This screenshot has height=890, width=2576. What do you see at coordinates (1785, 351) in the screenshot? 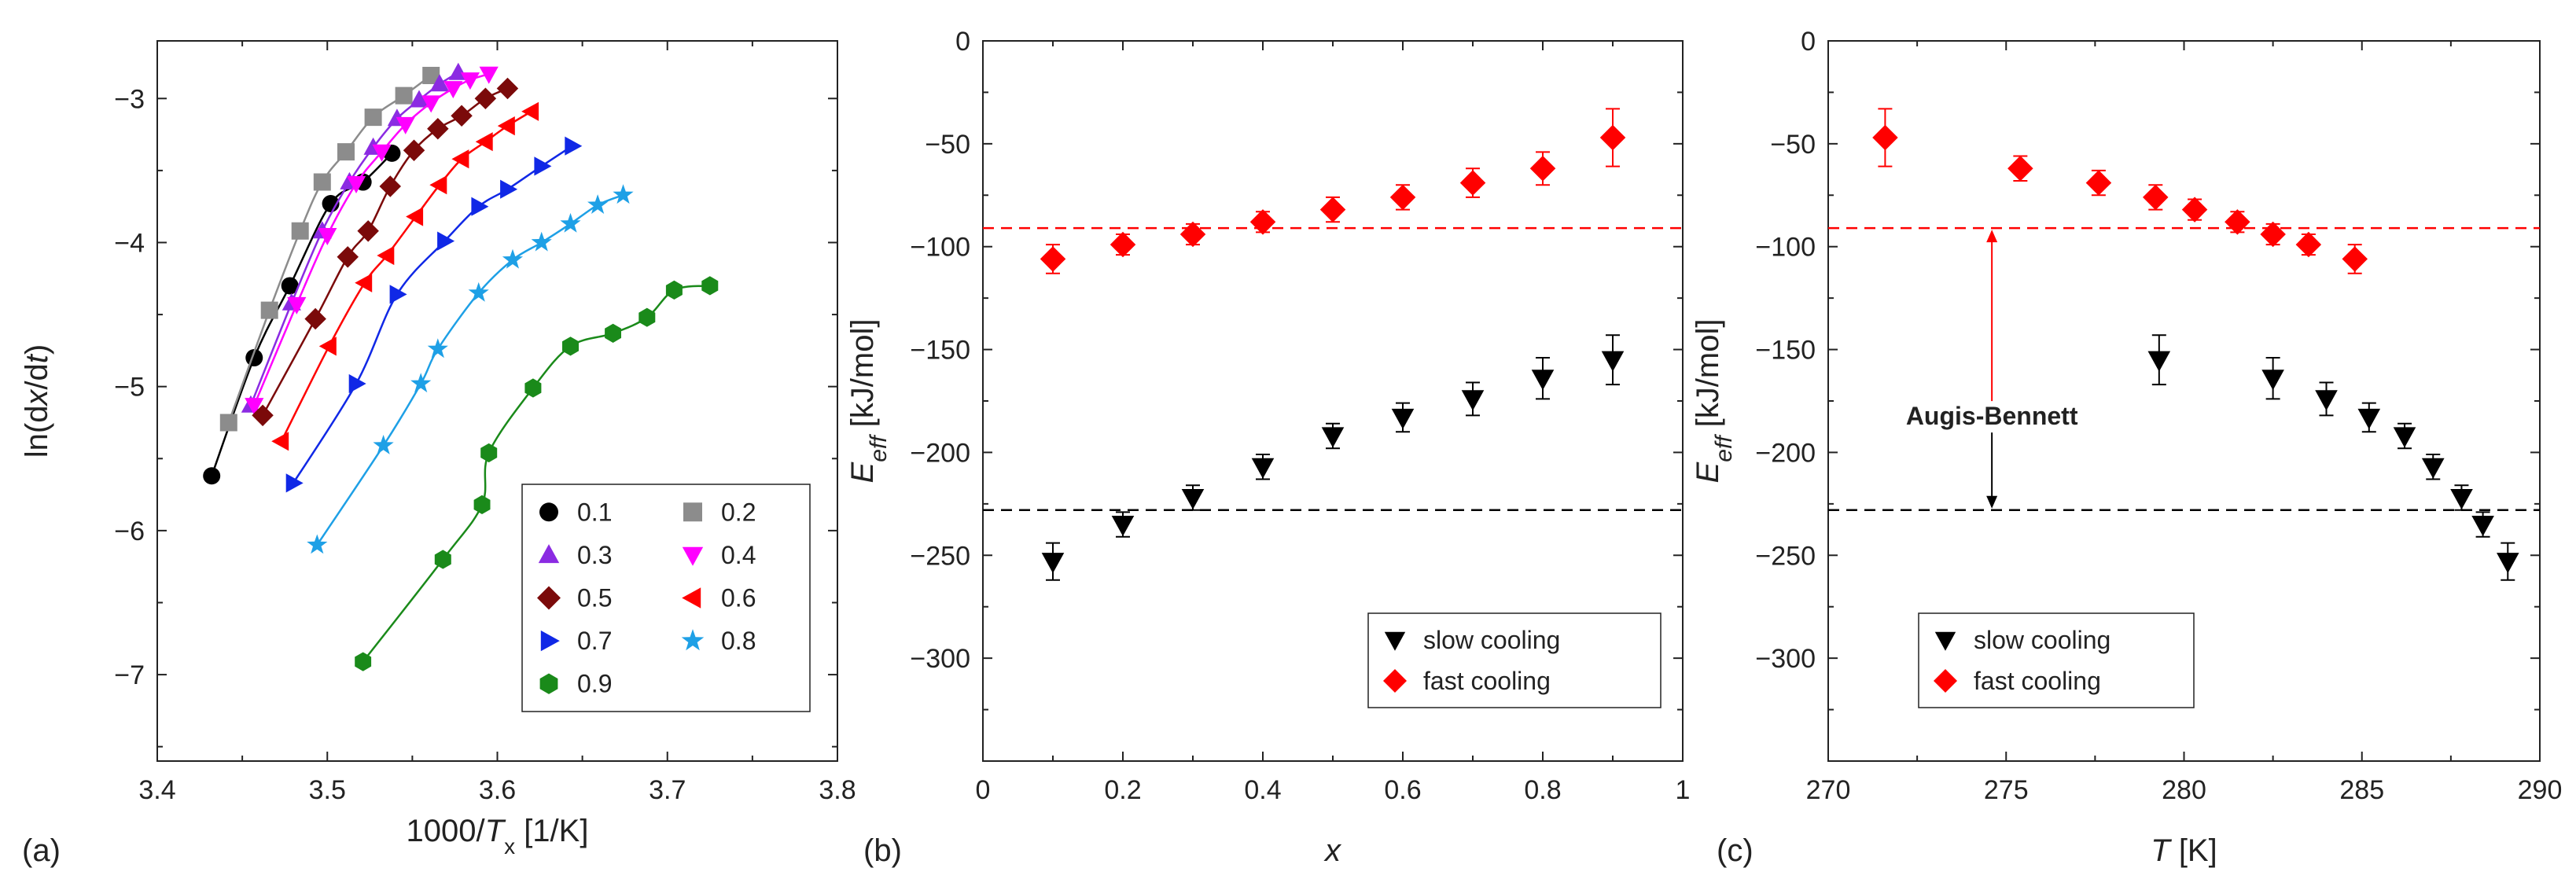
I see `y-tick-label: −150` at bounding box center [1785, 351].